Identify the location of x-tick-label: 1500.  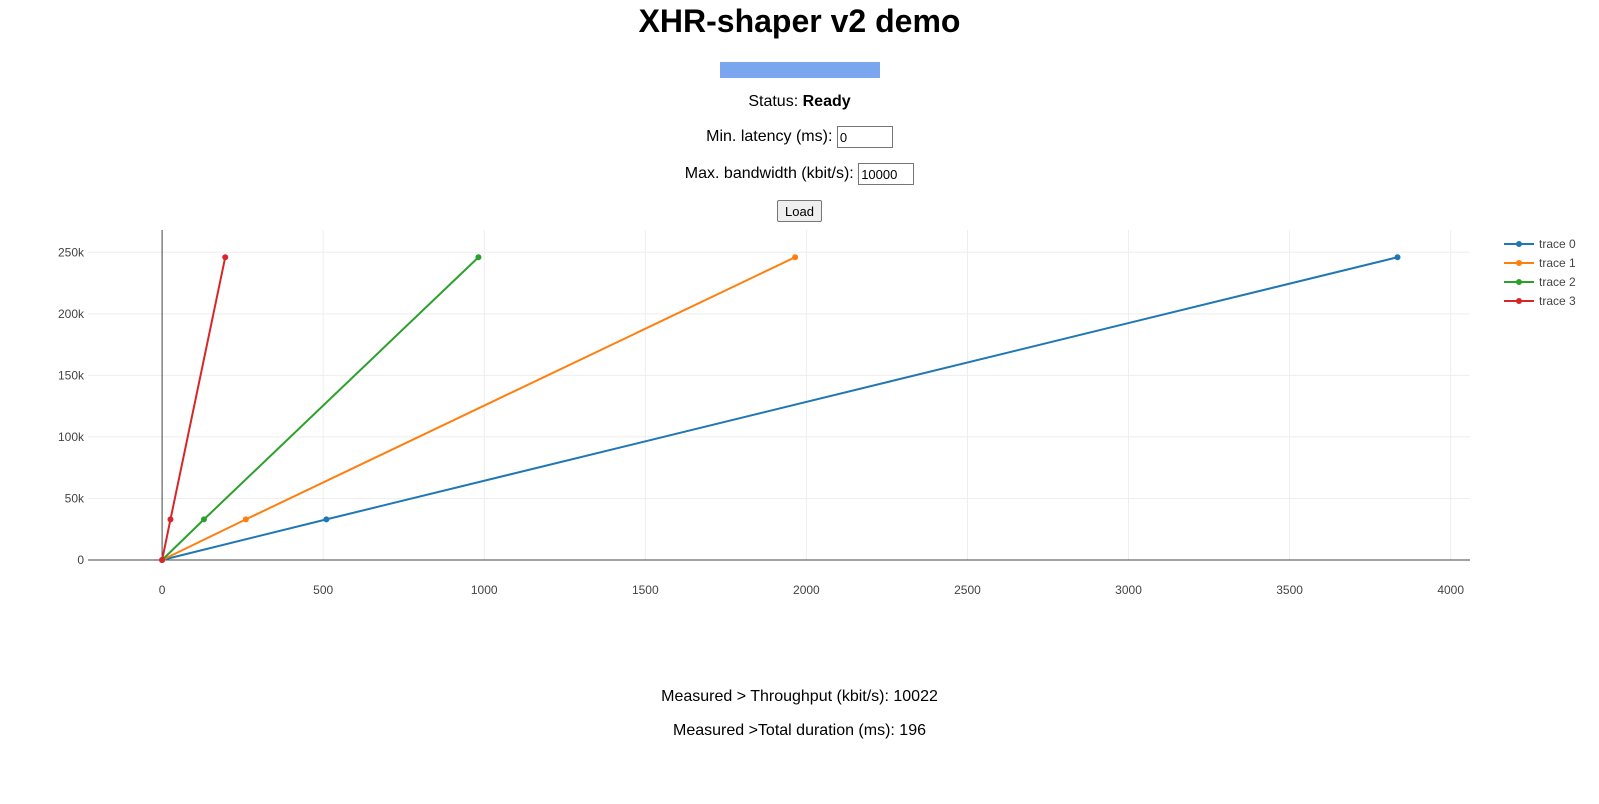
(645, 590).